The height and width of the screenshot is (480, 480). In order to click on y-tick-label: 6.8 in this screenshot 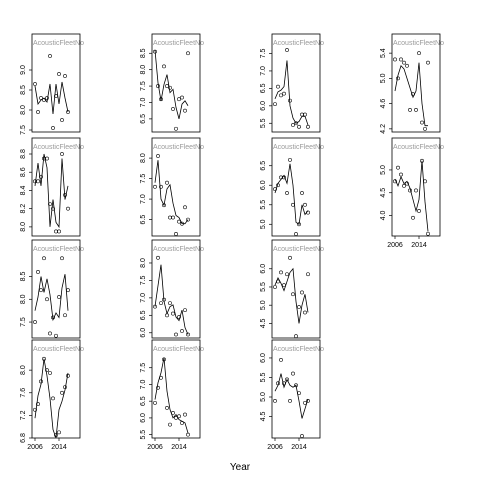, I will do `click(23, 438)`.